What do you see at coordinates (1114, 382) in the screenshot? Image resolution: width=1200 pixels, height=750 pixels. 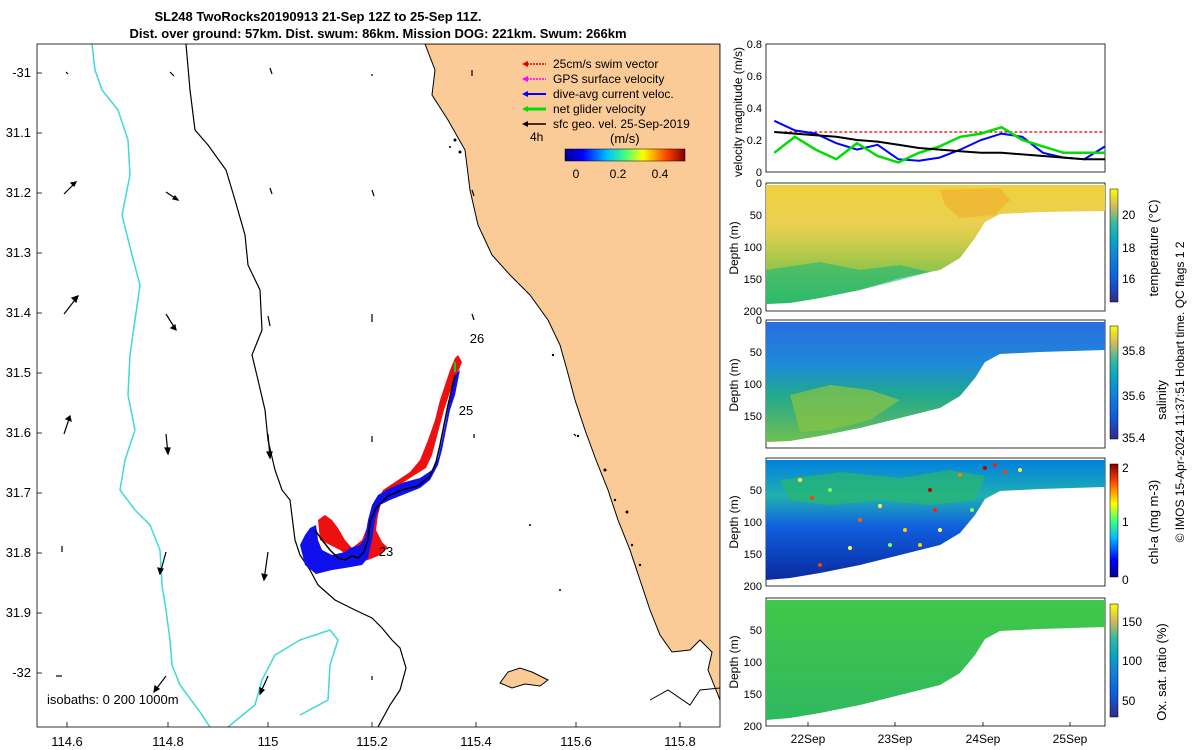 I see `salinity-colorbar` at bounding box center [1114, 382].